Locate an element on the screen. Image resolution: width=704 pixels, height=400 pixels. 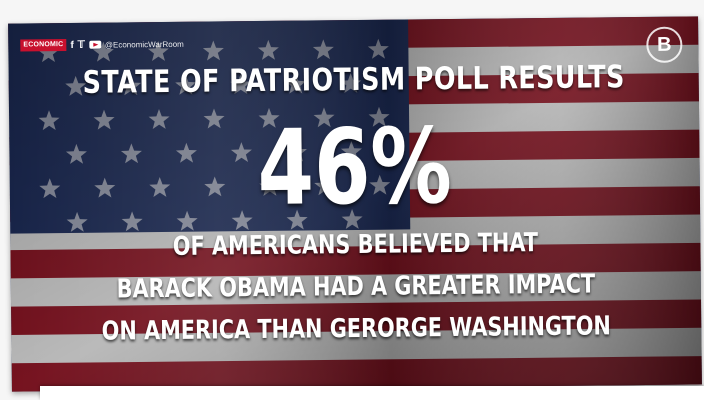
youtube-icon is located at coordinates (94, 44).